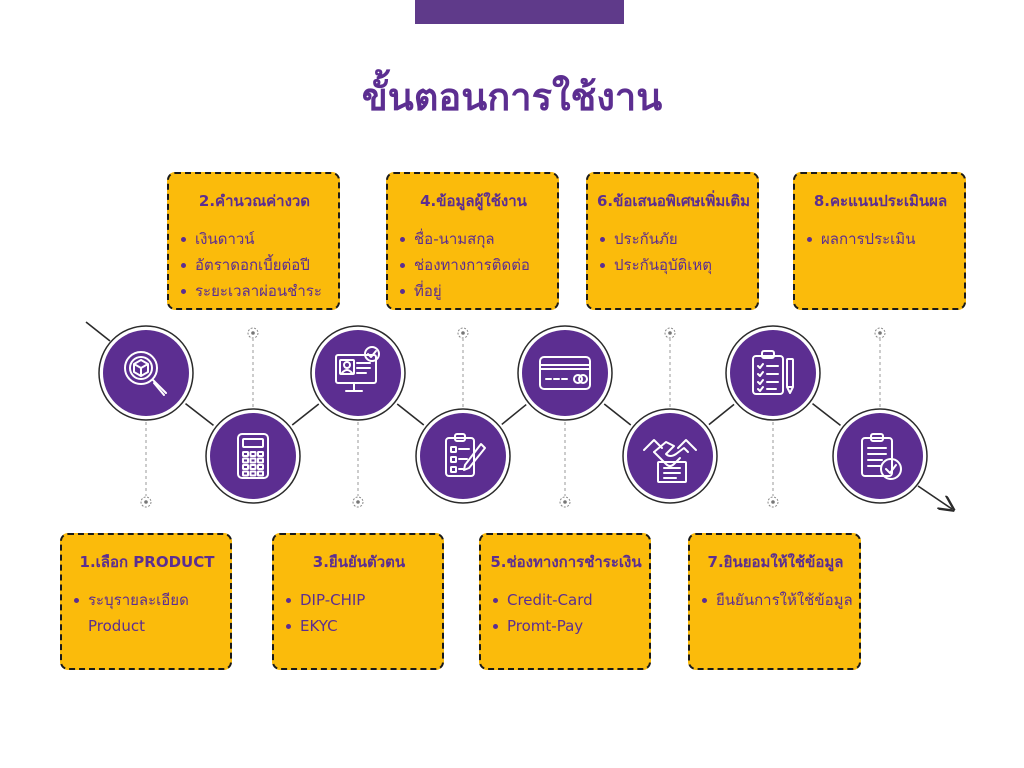  I want to click on step-card-list: Credit-Card Promt-Pay, so click(566, 613).